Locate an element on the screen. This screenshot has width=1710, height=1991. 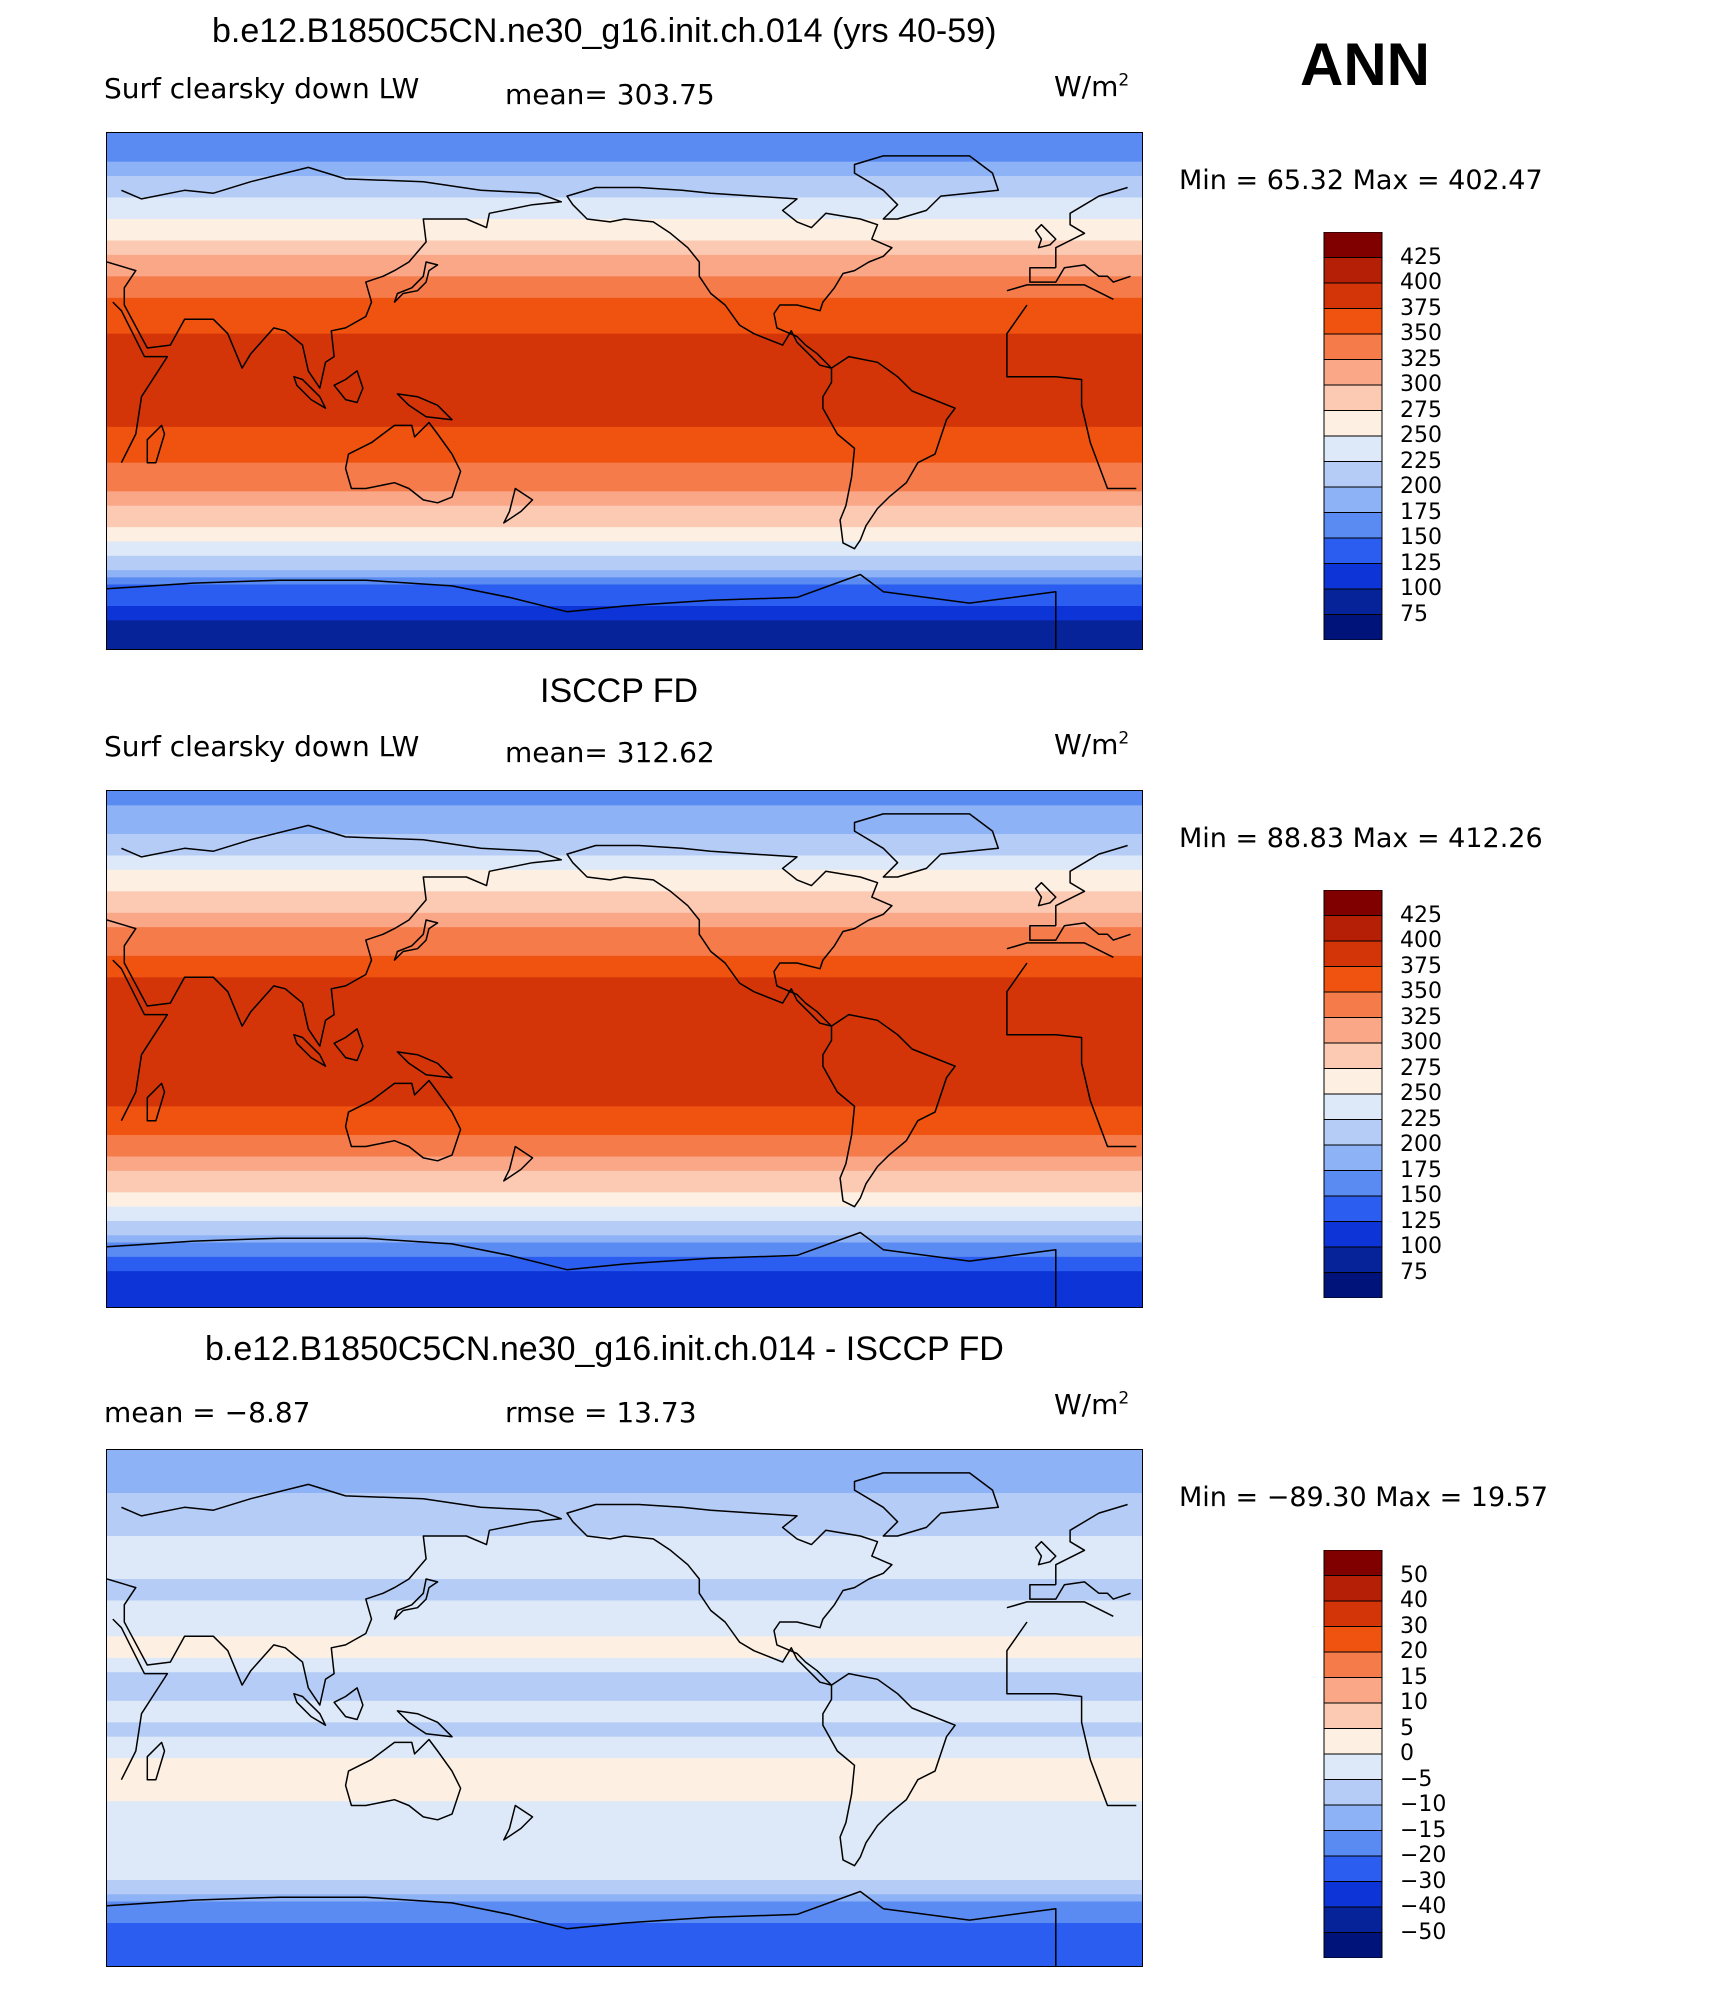
panel-2-colorbar-canvas is located at coordinates (1353, 1094).